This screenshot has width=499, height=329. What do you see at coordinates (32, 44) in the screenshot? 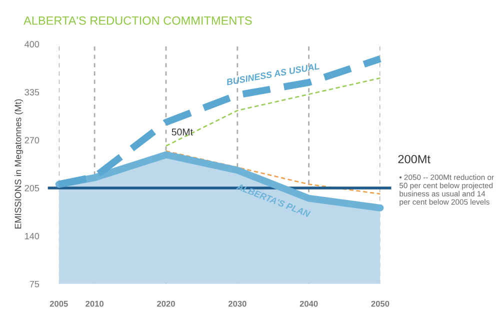
I see `y-tick-label: 400` at bounding box center [32, 44].